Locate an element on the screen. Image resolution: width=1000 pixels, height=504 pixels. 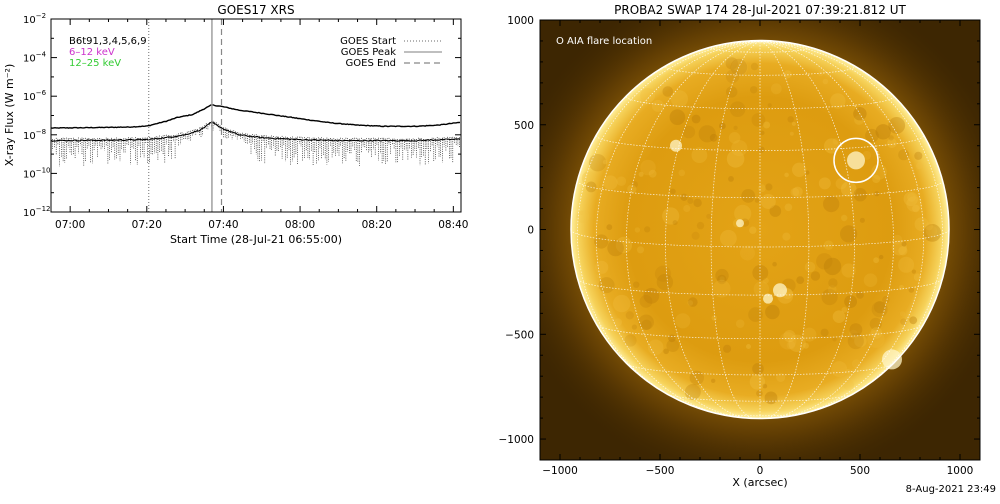
swap-y-tick-label: −500 is located at coordinates (519, 335).